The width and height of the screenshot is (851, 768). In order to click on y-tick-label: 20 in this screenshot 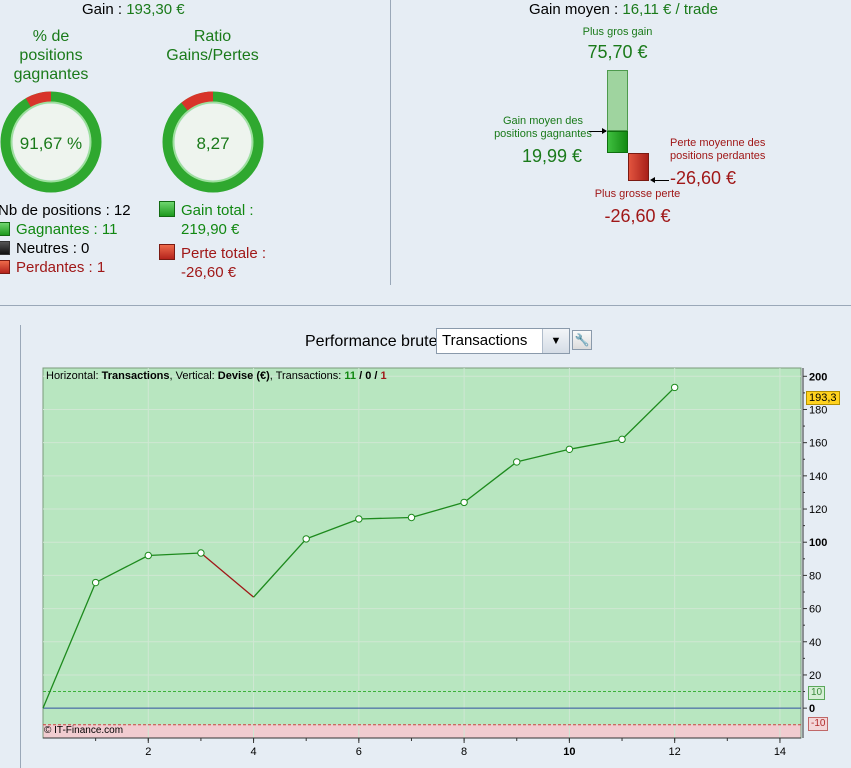, I will do `click(815, 676)`.